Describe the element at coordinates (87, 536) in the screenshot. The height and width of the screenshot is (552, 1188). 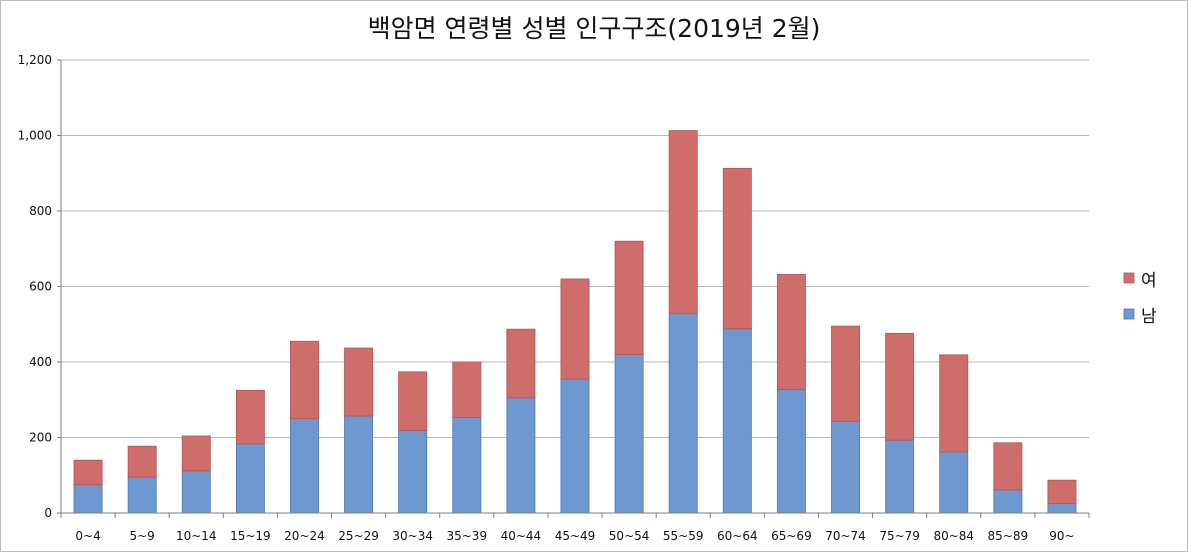
I see `x-tick-label: 0~4` at that location.